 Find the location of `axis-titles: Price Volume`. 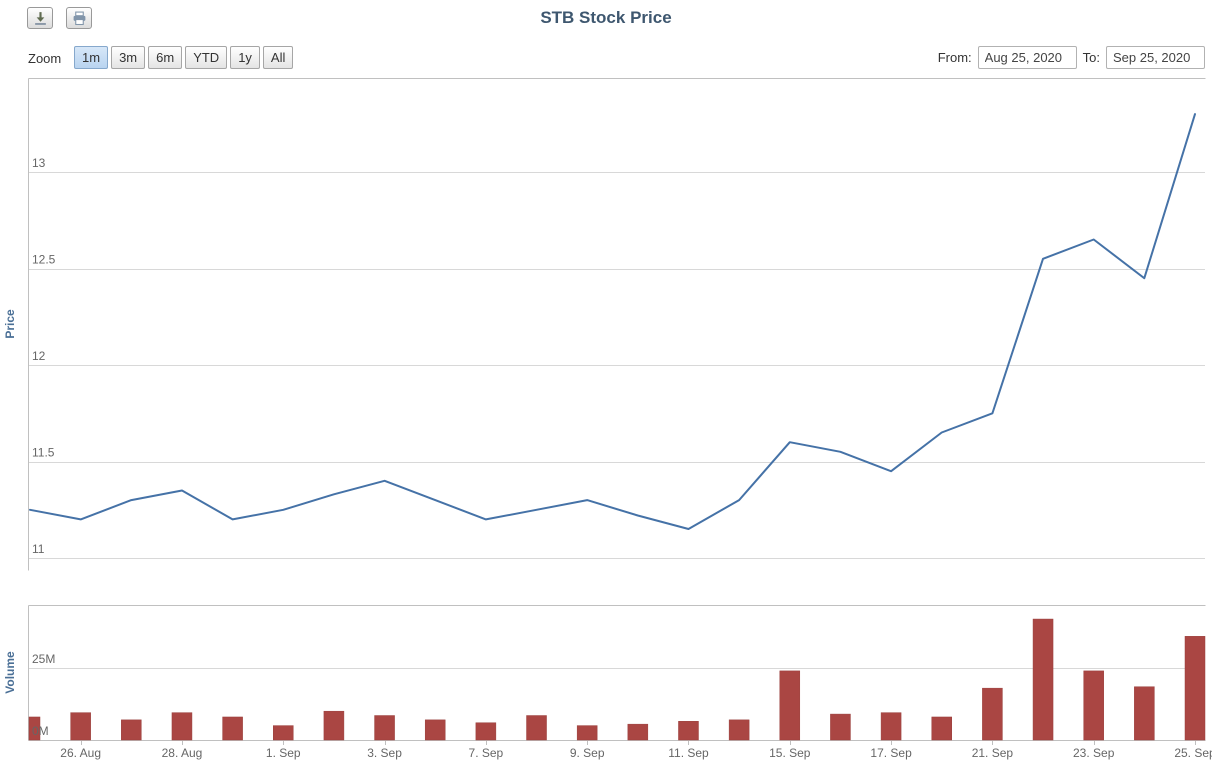

axis-titles: Price Volume is located at coordinates (10, 501).